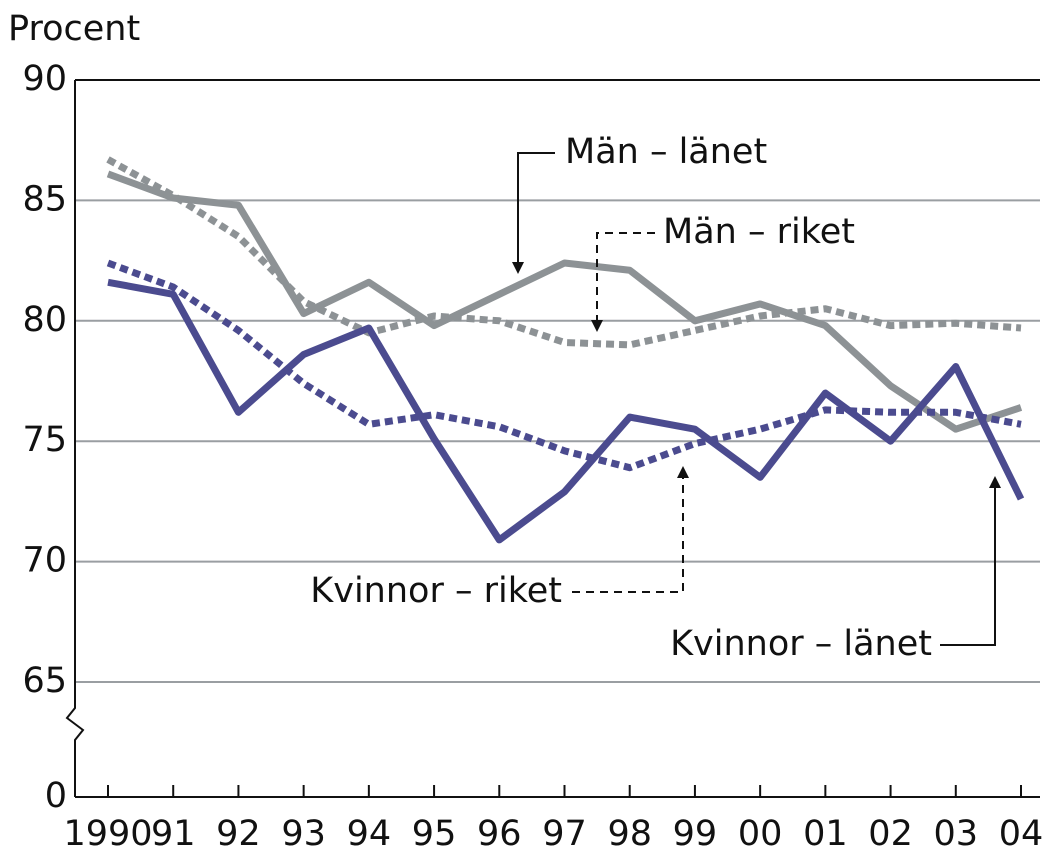 Image resolution: width=1043 pixels, height=857 pixels. I want to click on series-label: Män – riket, so click(759, 232).